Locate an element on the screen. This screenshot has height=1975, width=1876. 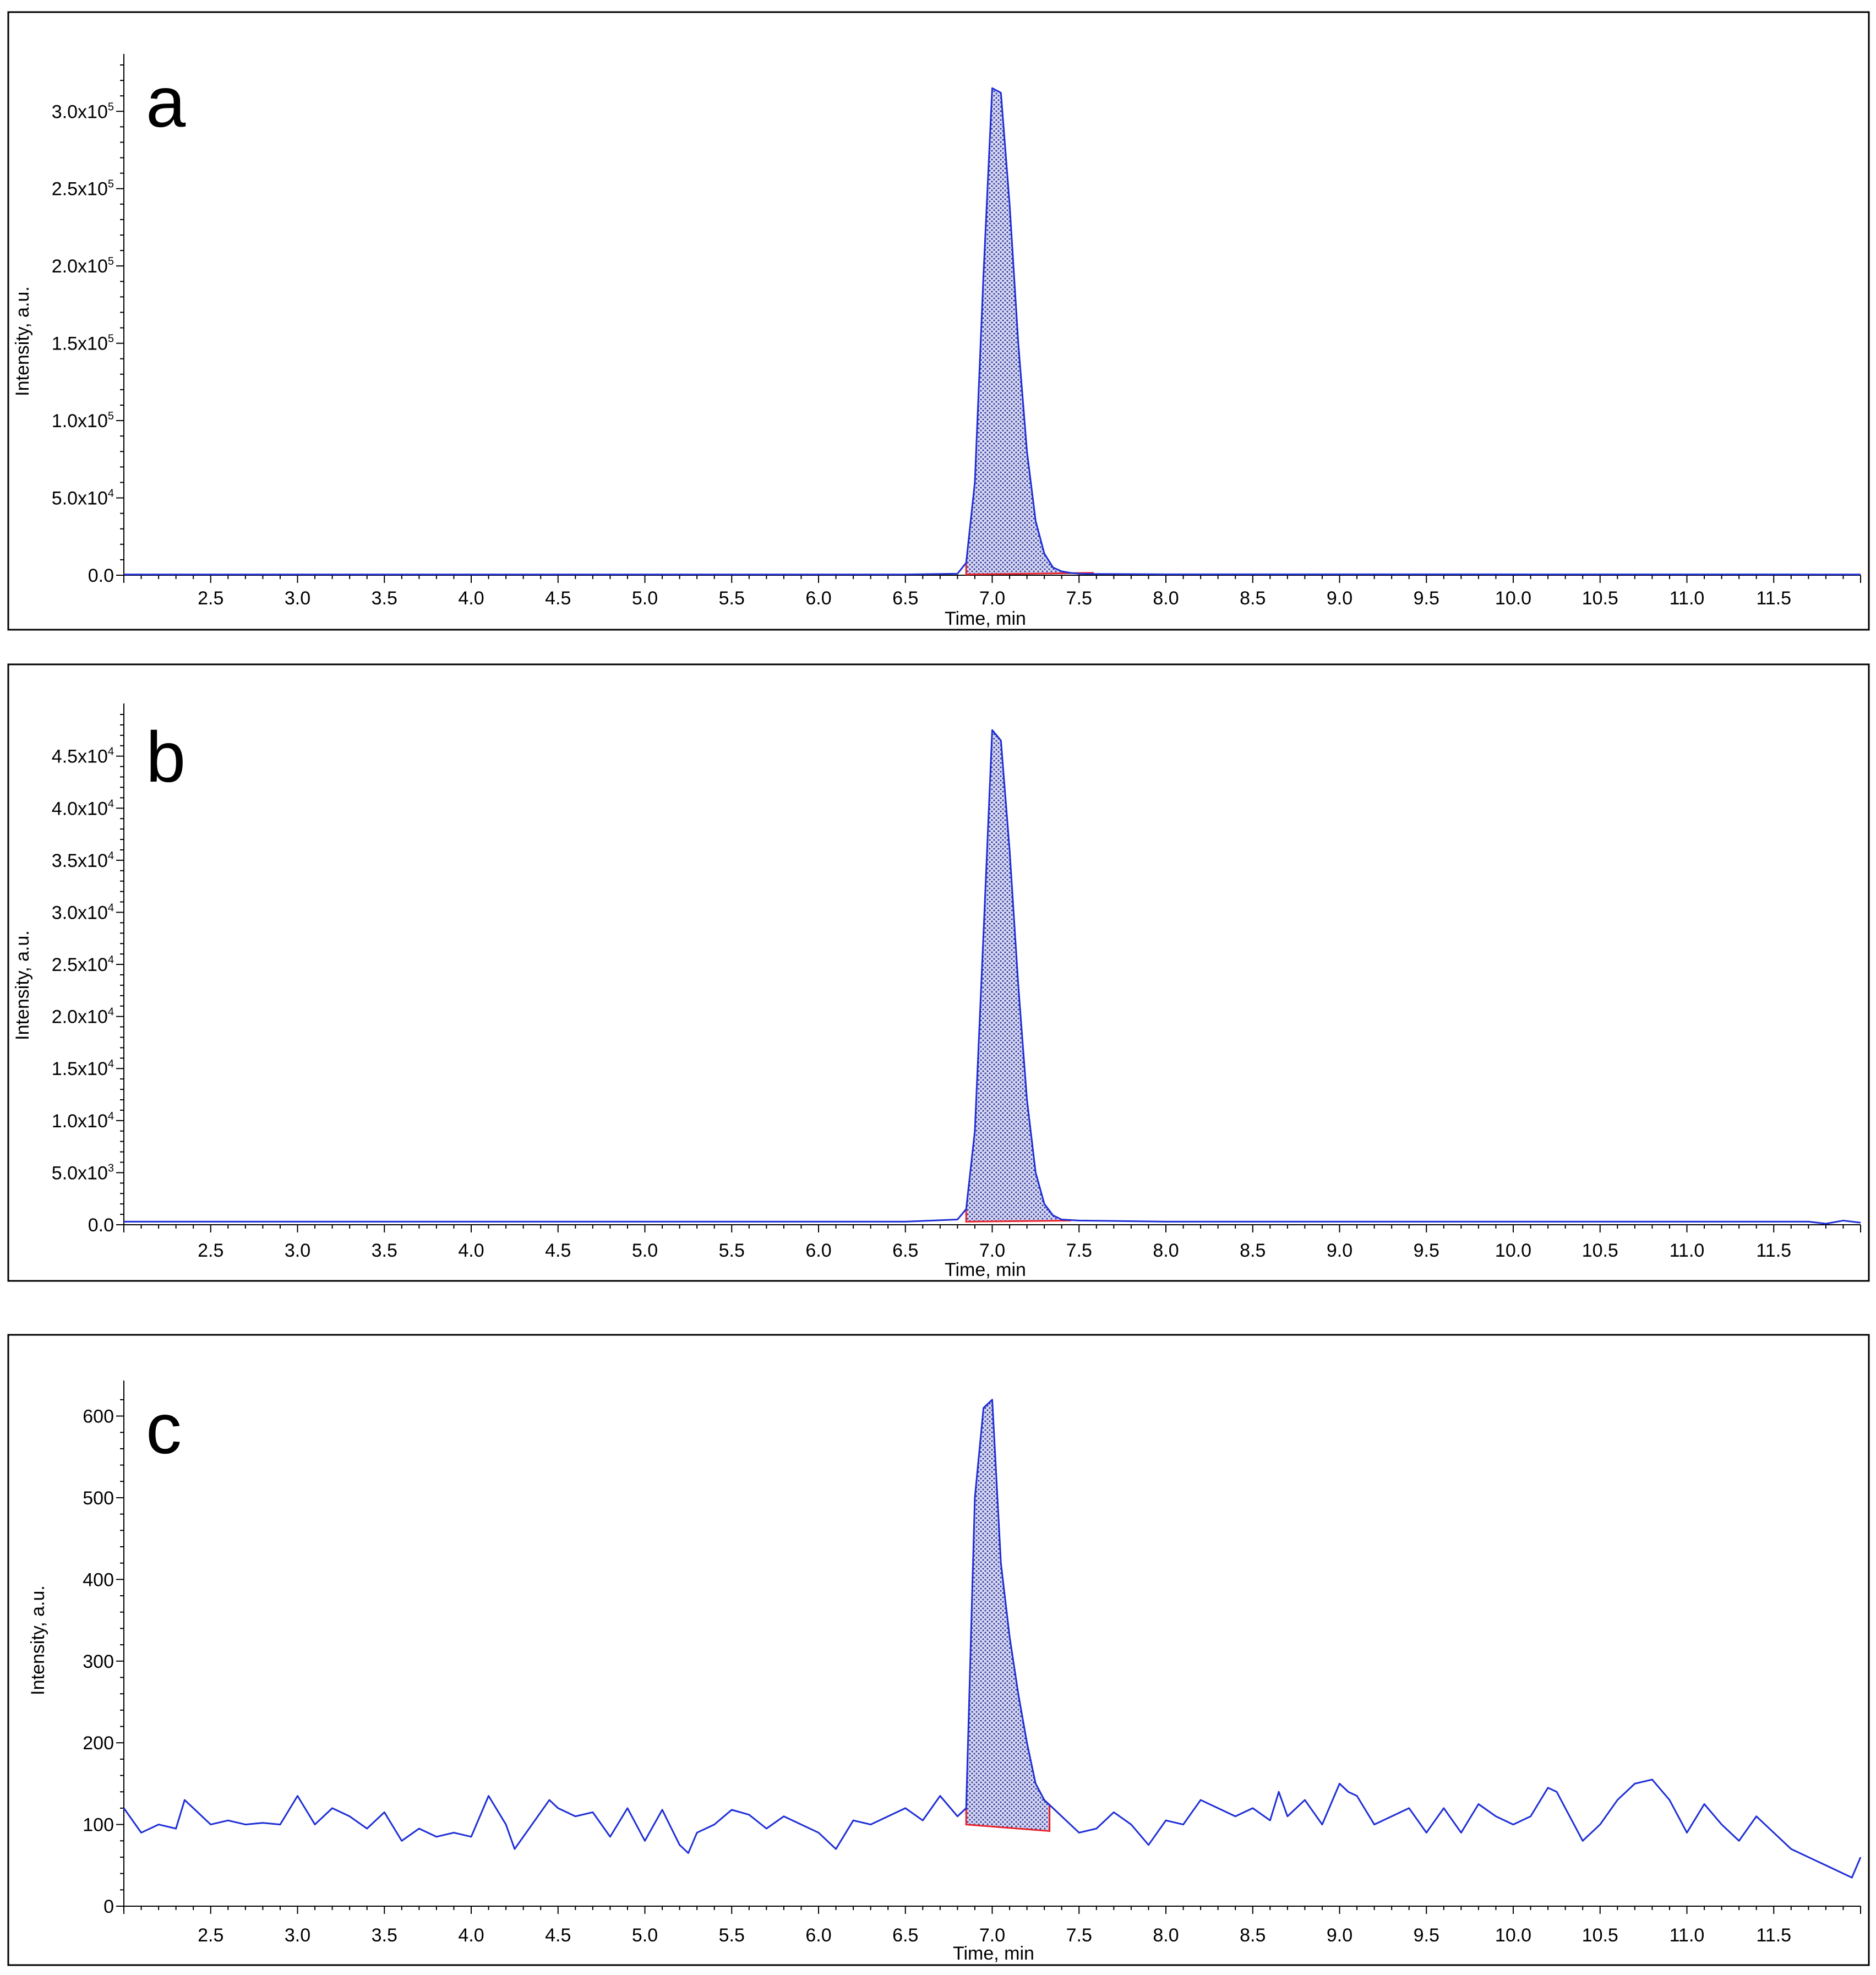
panel-a-y-tick-label: 1.5x105 is located at coordinates (83, 343).